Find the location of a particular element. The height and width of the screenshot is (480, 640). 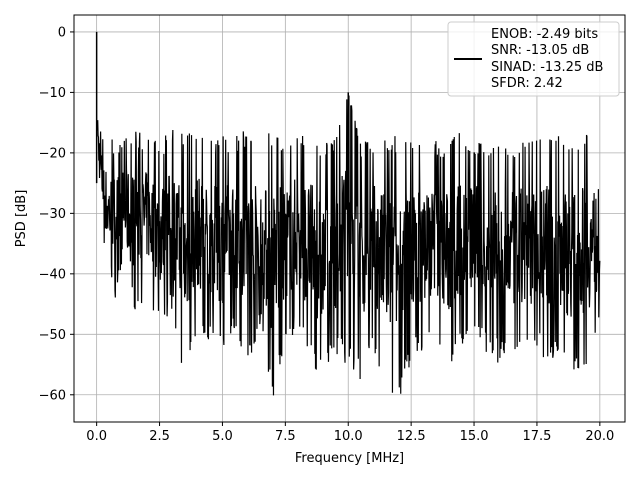

x-tick-label: 15.0 is located at coordinates (474, 436).